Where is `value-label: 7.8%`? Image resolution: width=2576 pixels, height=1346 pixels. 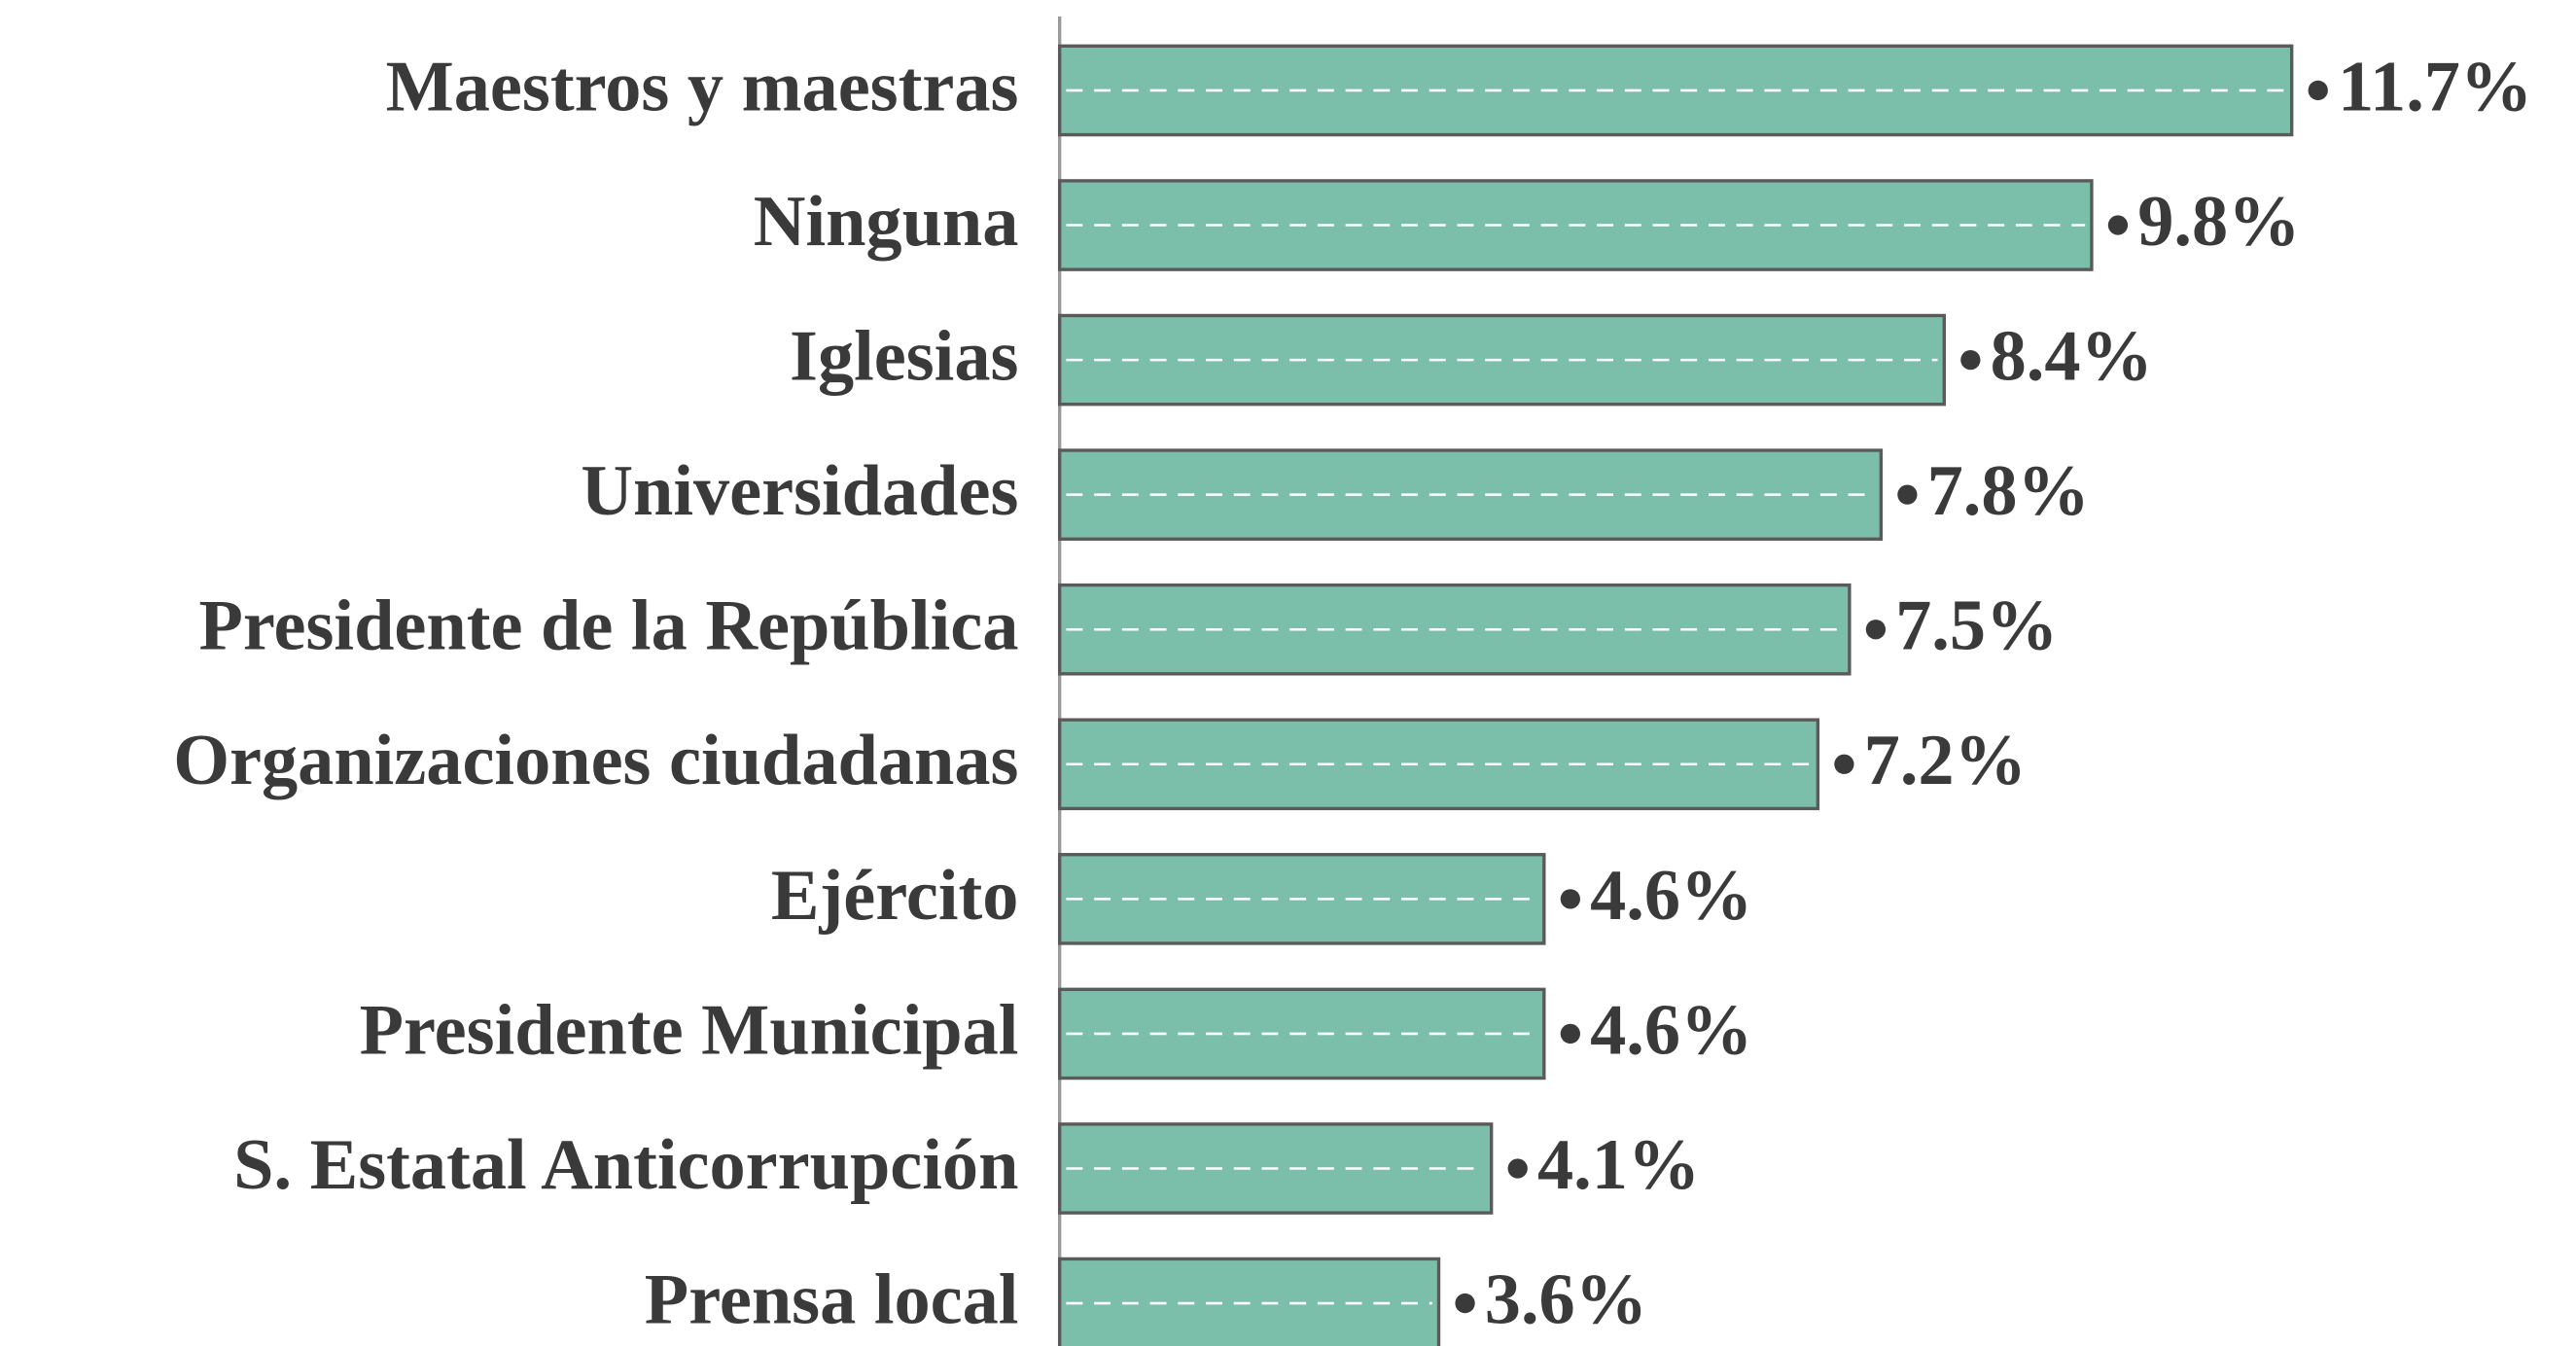 value-label: 7.8% is located at coordinates (2008, 491).